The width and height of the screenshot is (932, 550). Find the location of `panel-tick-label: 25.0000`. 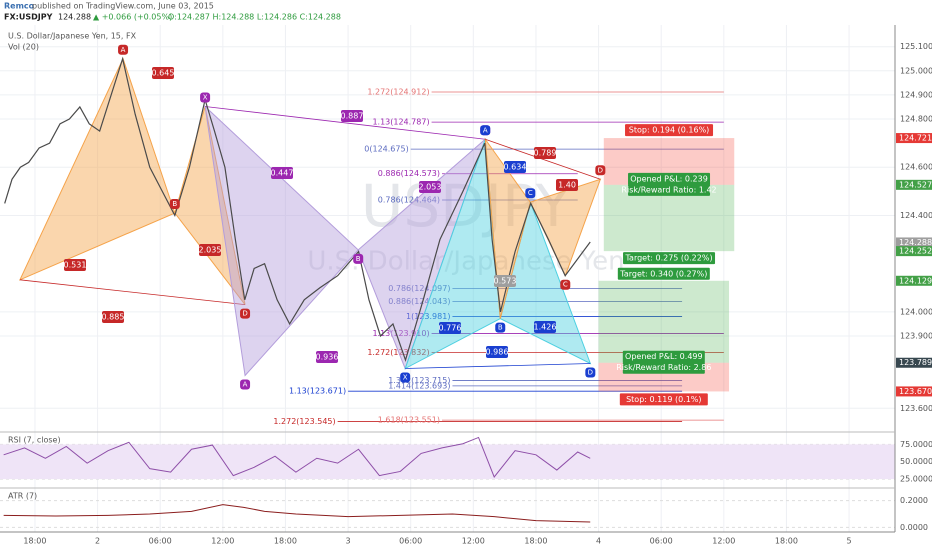

panel-tick-label: 25.0000 is located at coordinates (916, 479).